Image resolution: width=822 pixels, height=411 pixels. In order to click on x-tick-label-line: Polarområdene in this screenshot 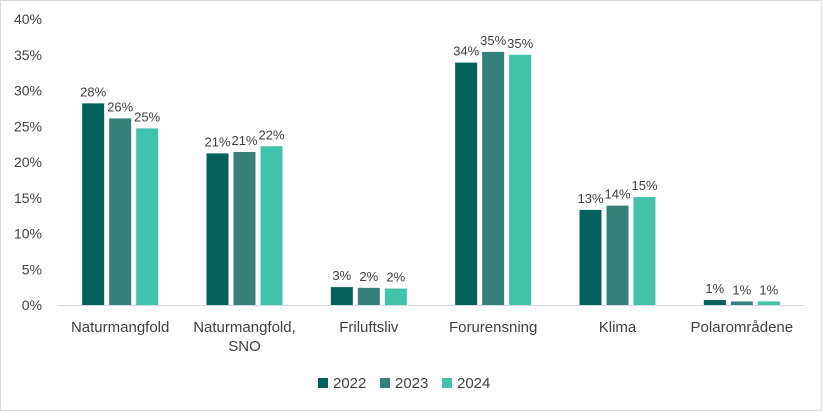, I will do `click(742, 327)`.